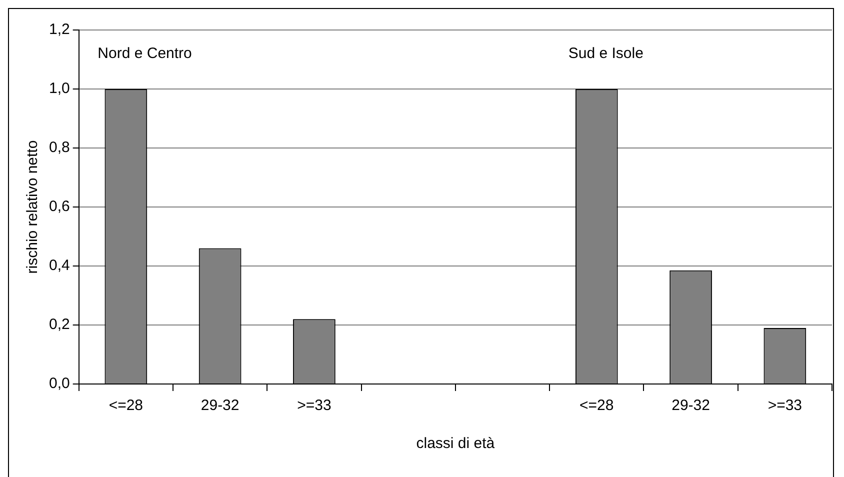 The width and height of the screenshot is (844, 477). Describe the element at coordinates (606, 53) in the screenshot. I see `annotation: Sud e Isole` at that location.